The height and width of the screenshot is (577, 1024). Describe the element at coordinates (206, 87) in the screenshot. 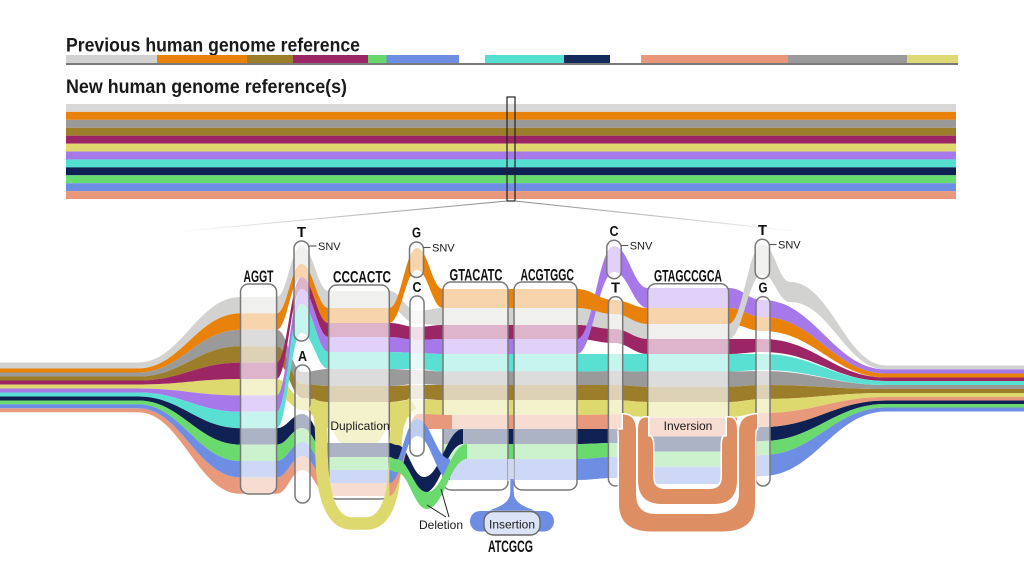

I see `svg-text: New human genome reference(s)` at that location.